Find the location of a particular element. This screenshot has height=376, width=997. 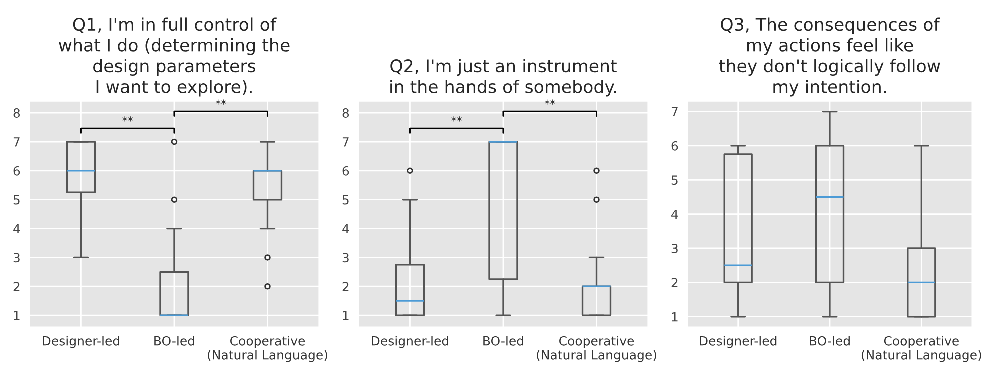

chart-title: Q3, The consequences of my actions feel like they don't logically follow my intention. is located at coordinates (829, 57).